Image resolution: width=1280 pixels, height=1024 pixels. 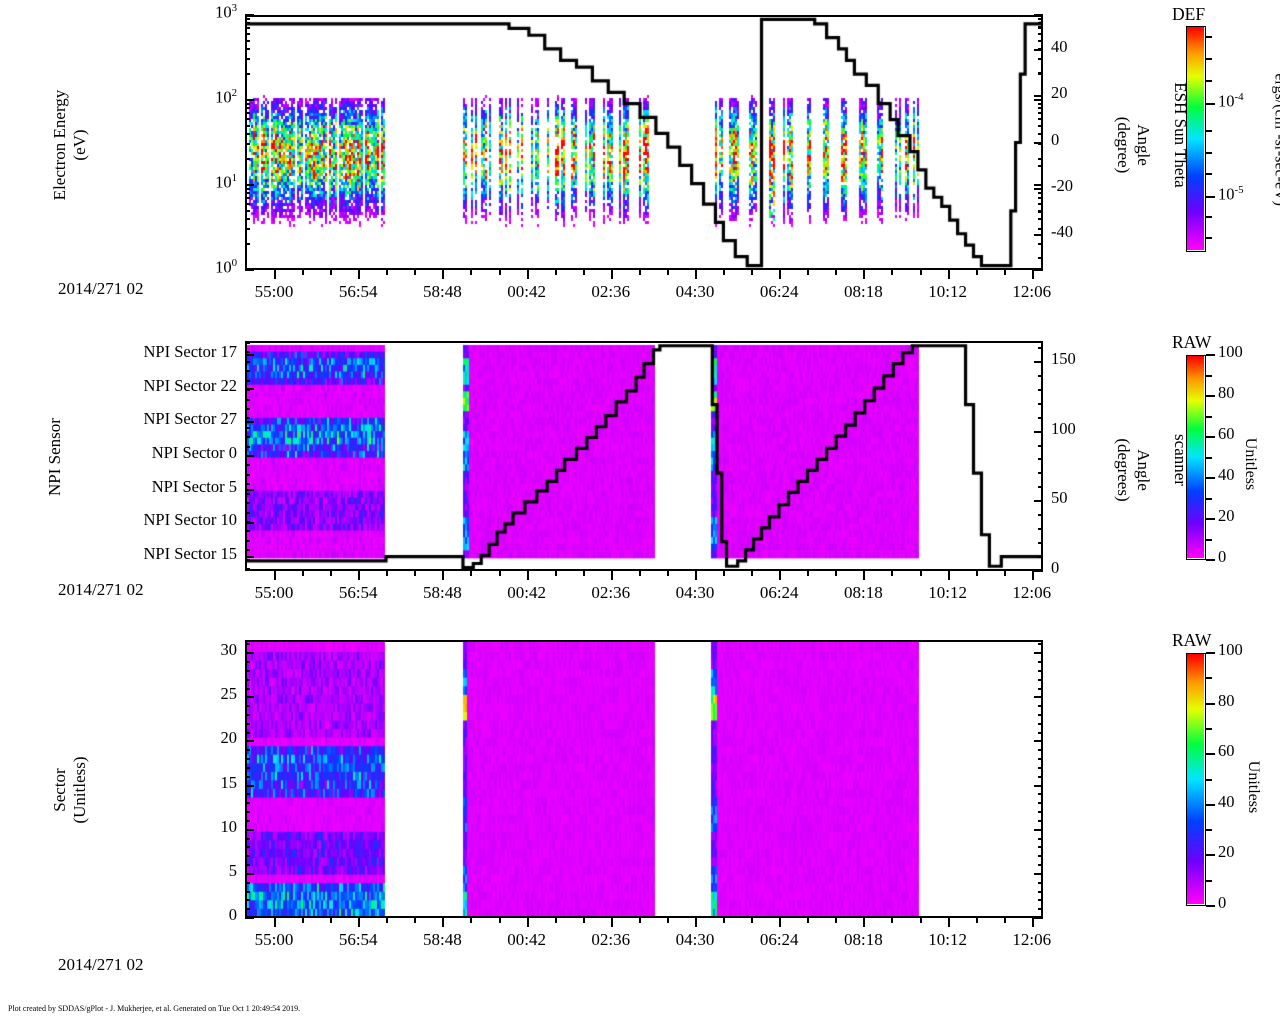 What do you see at coordinates (695, 291) in the screenshot?
I see `tick-label: 04:30` at bounding box center [695, 291].